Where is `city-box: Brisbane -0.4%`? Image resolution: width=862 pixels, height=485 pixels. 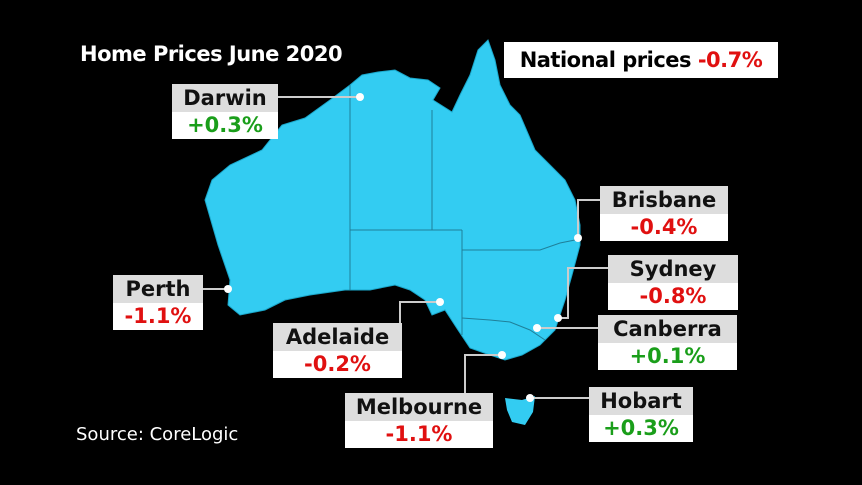 city-box: Brisbane -0.4% is located at coordinates (664, 213).